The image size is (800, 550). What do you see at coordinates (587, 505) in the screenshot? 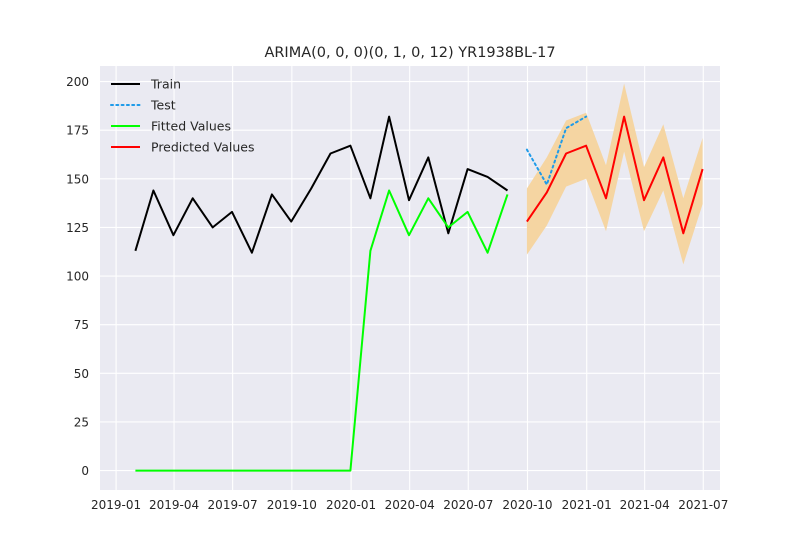
I see `x-tick-label: 2021-01` at bounding box center [587, 505].